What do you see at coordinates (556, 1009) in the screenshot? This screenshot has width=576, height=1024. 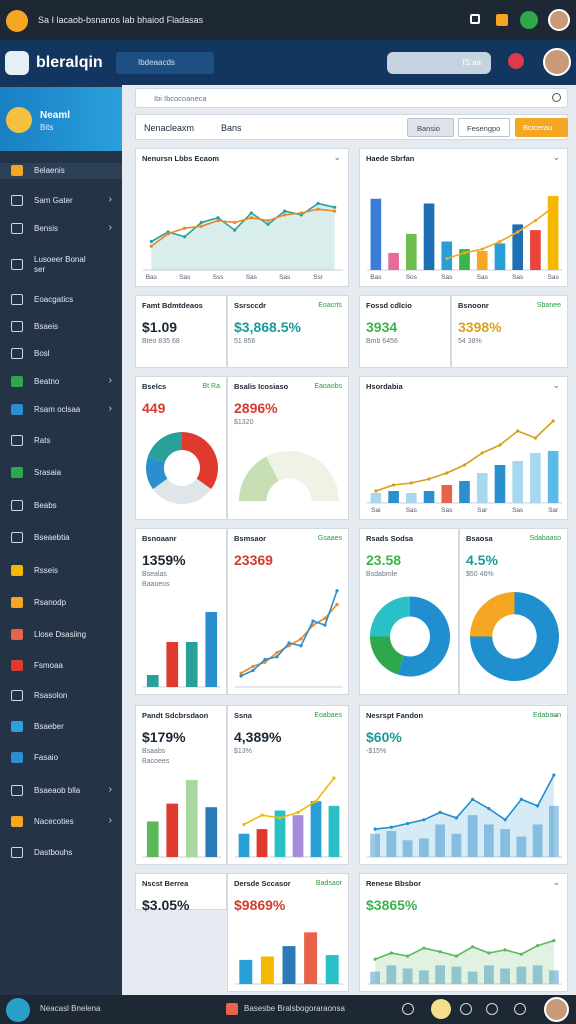 I see `footer-avatar` at bounding box center [556, 1009].